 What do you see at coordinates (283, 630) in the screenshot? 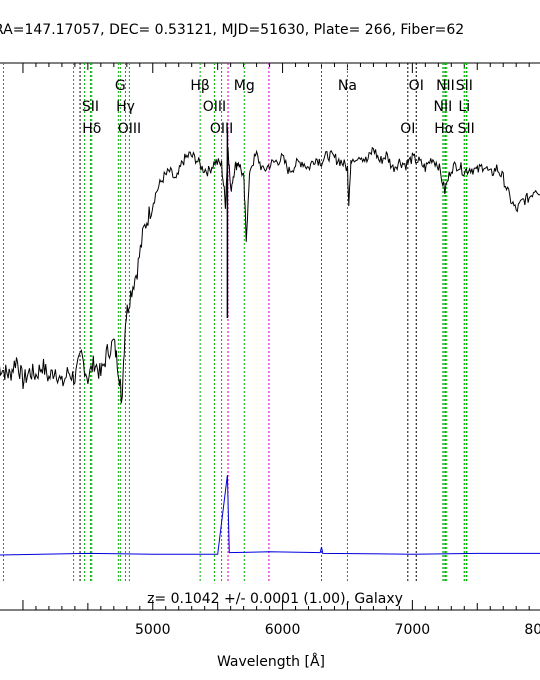
I see `x-tick-label: 6000` at bounding box center [283, 630].